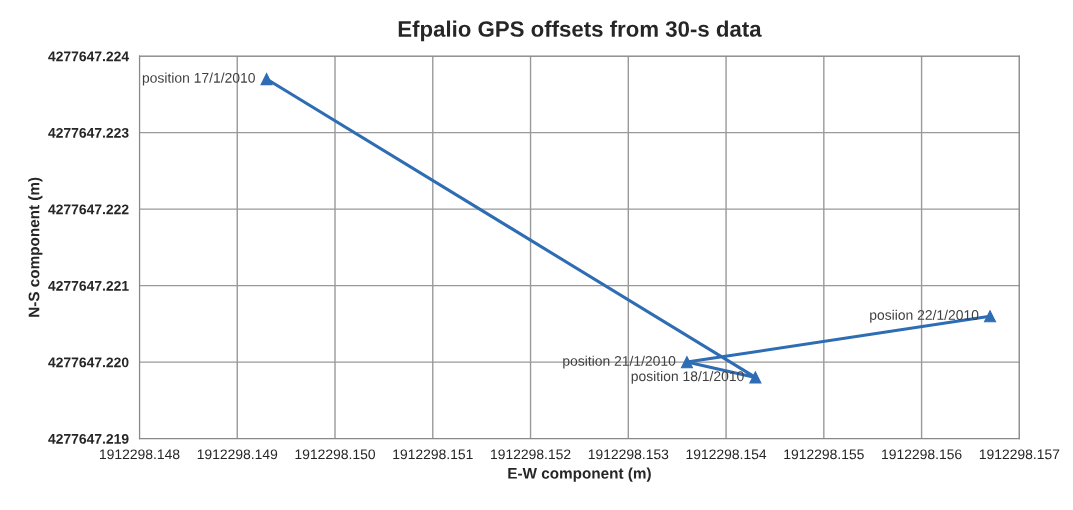 Image resolution: width=1073 pixels, height=510 pixels. What do you see at coordinates (628, 454) in the screenshot?
I see `x-tick-label: 1912298.153` at bounding box center [628, 454].